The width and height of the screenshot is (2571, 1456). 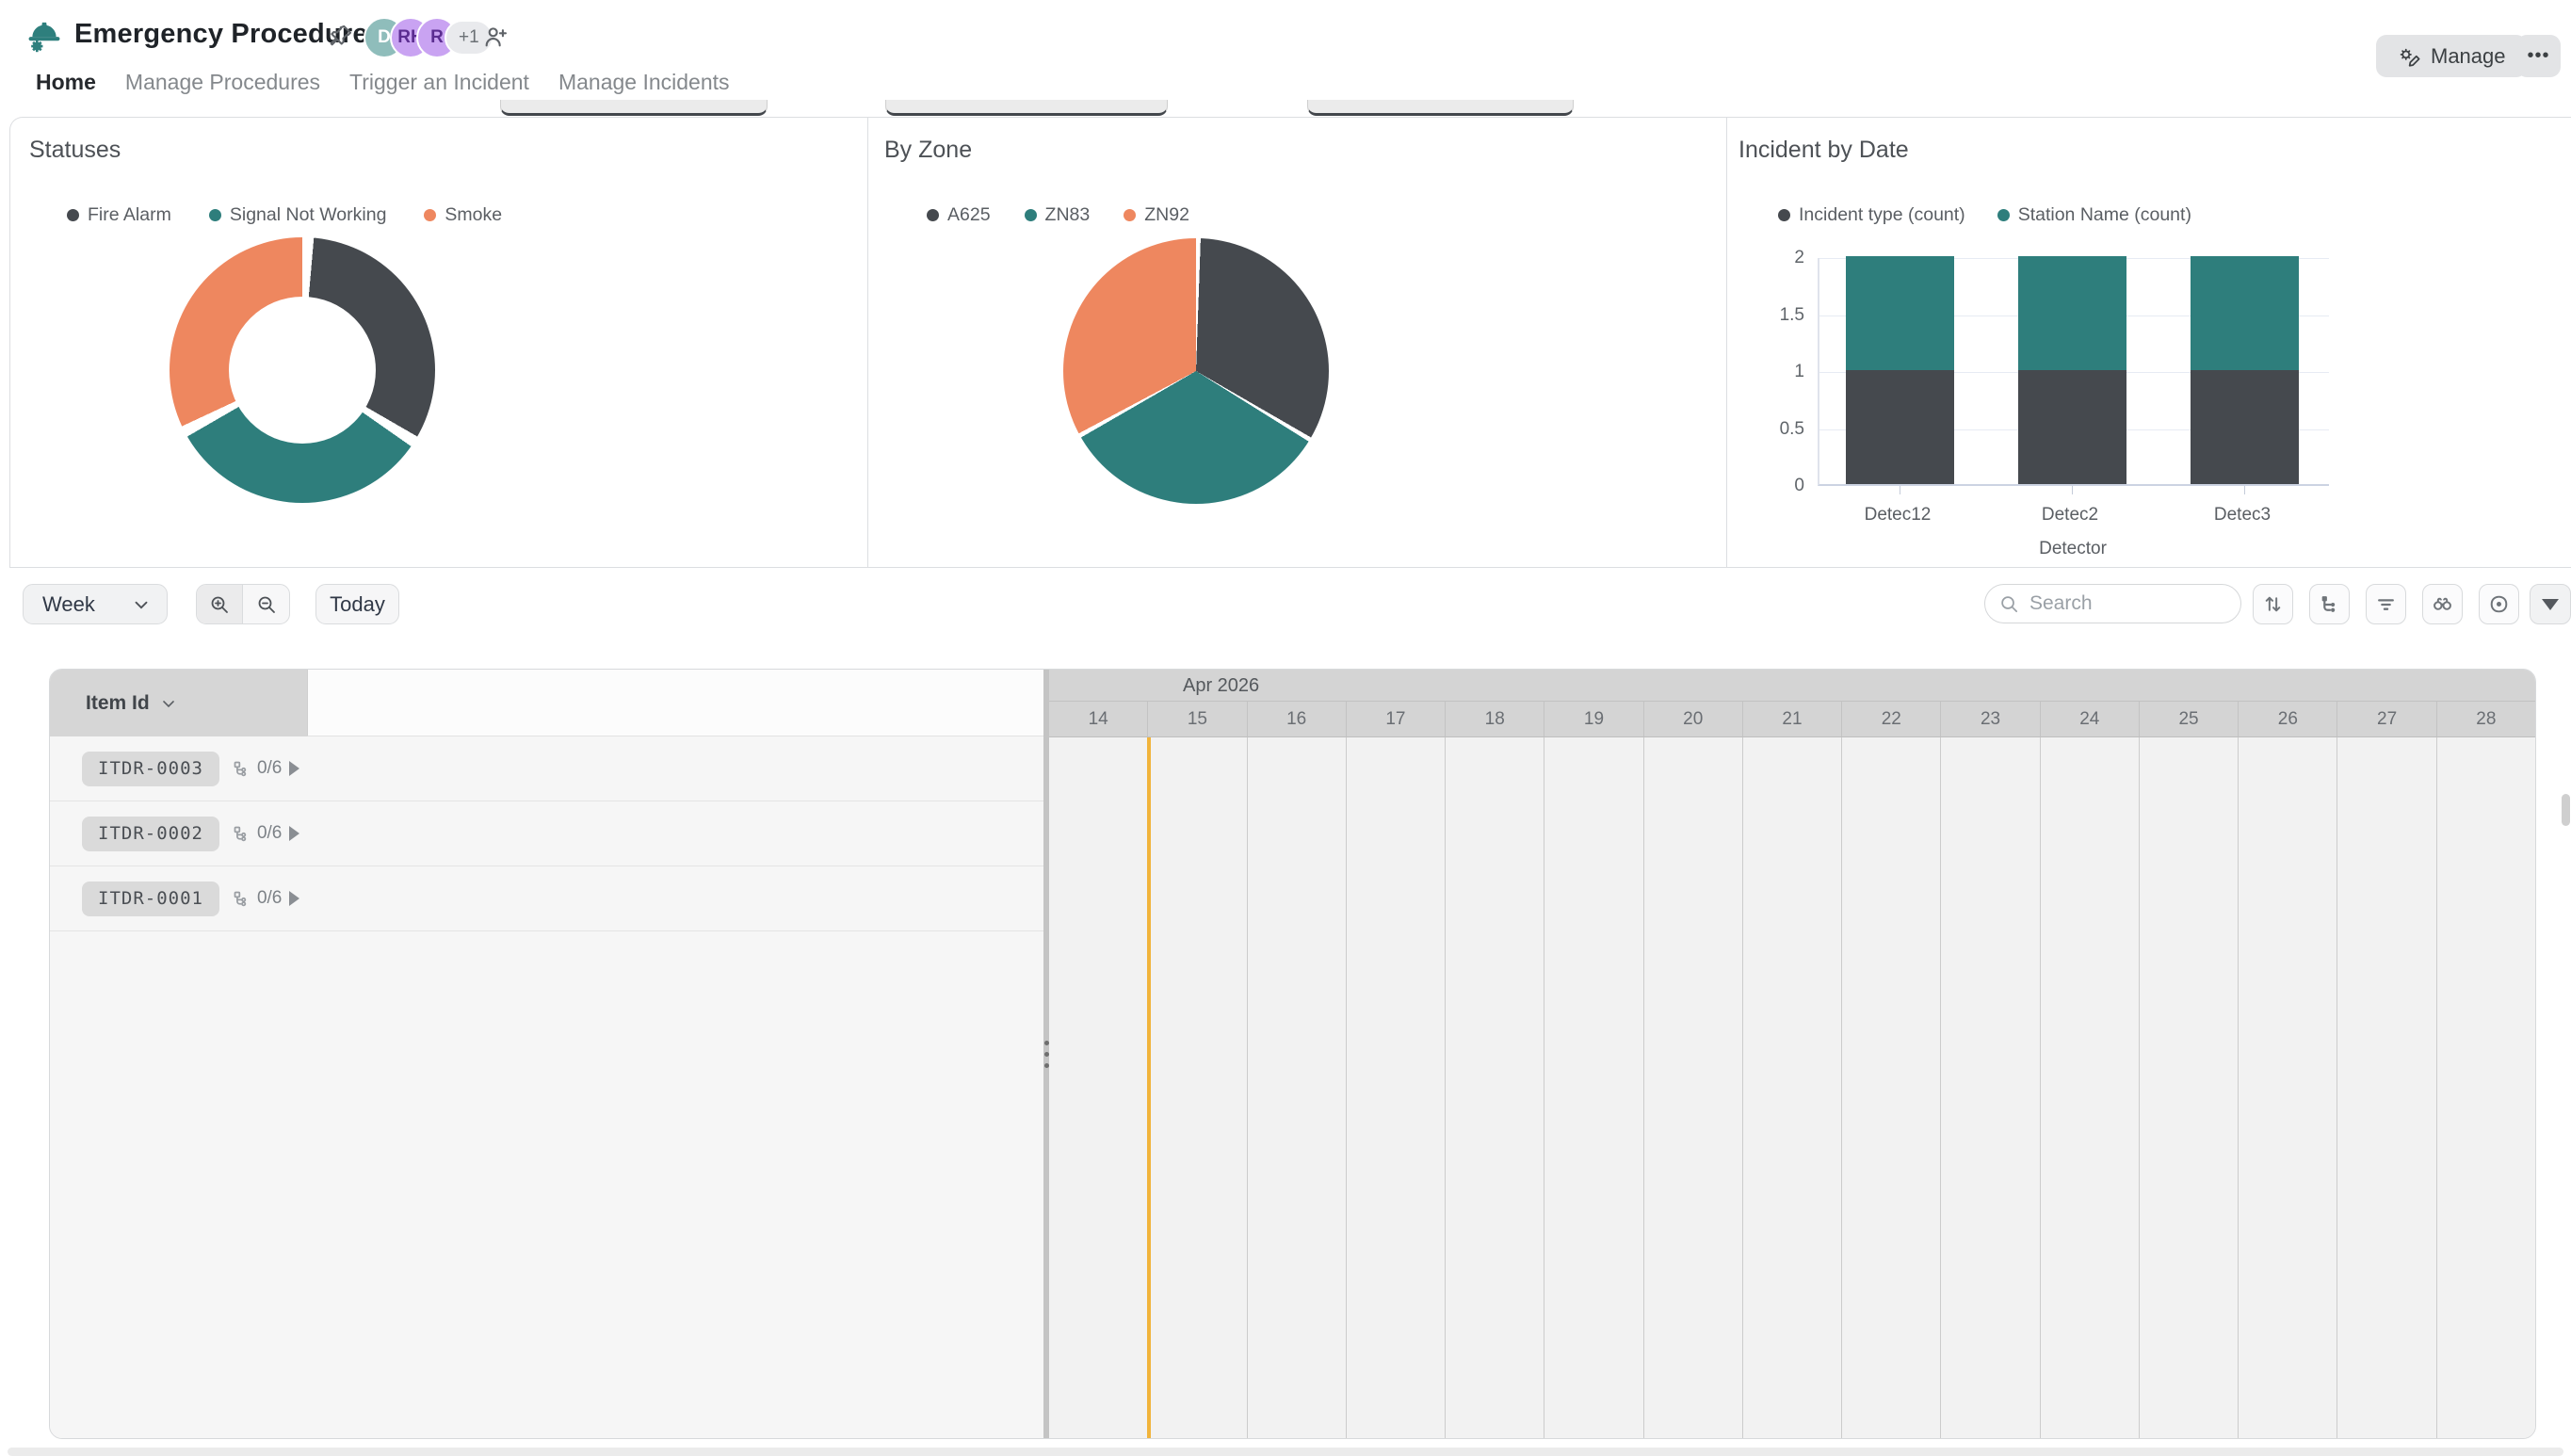 I want to click on legend-item: Smoke, so click(x=463, y=215).